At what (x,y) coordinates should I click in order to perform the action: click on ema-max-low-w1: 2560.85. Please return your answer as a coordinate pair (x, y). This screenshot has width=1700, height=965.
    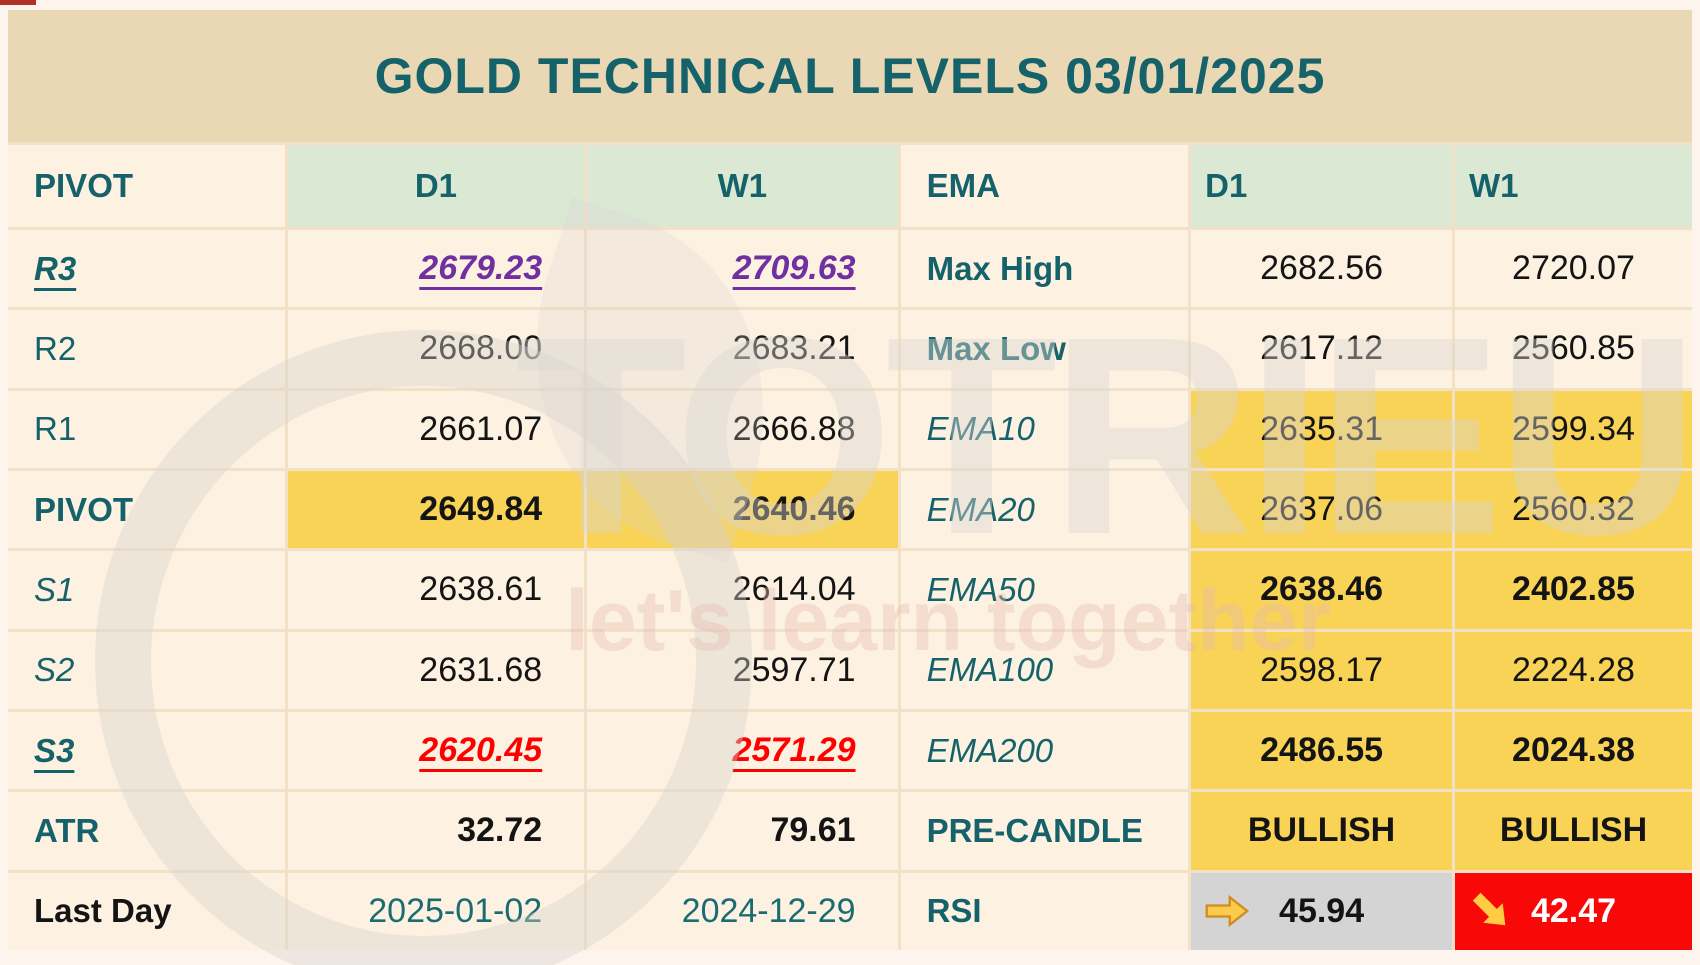
    Looking at the image, I should click on (1573, 349).